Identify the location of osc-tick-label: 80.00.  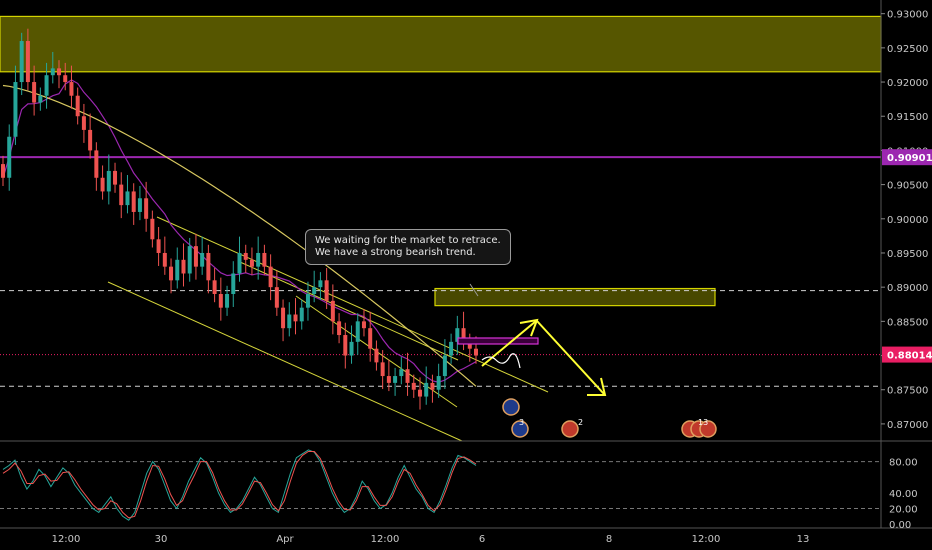
(903, 463).